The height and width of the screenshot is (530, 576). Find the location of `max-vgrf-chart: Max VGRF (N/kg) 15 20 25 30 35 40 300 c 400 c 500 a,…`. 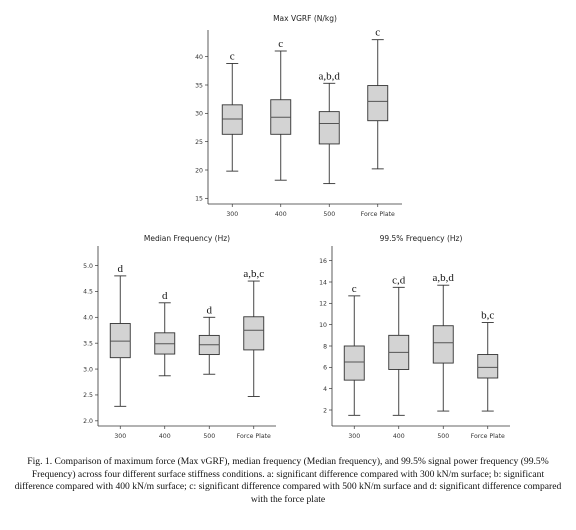

max-vgrf-chart: Max VGRF (N/kg) 15 20 25 30 35 40 300 c 400 c 500 a,… is located at coordinates (298, 116).